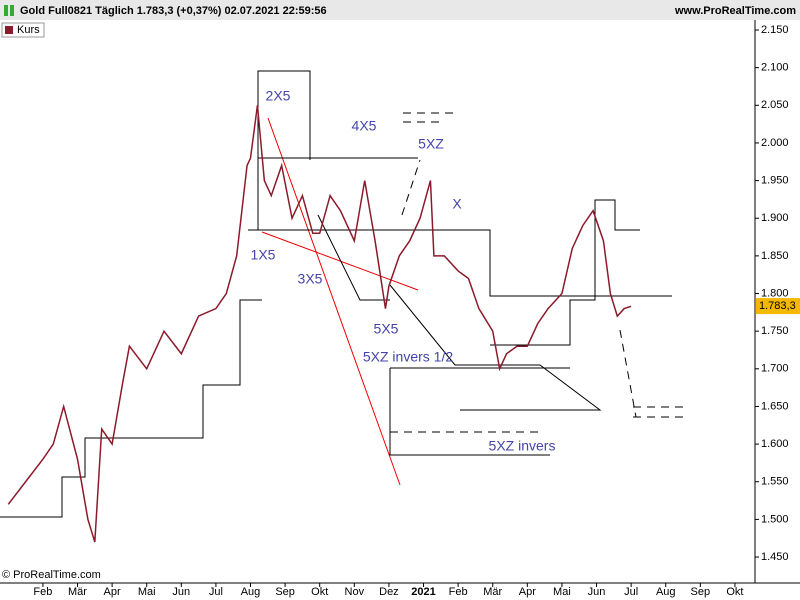 The width and height of the screenshot is (800, 600). I want to click on y-tick-label: 1.900, so click(775, 218).